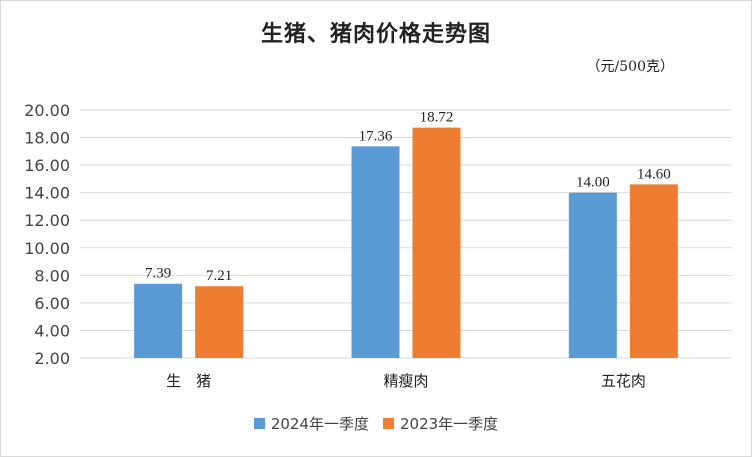 The image size is (752, 457). What do you see at coordinates (630, 67) in the screenshot?
I see `unit-label: （元/500克）` at bounding box center [630, 67].